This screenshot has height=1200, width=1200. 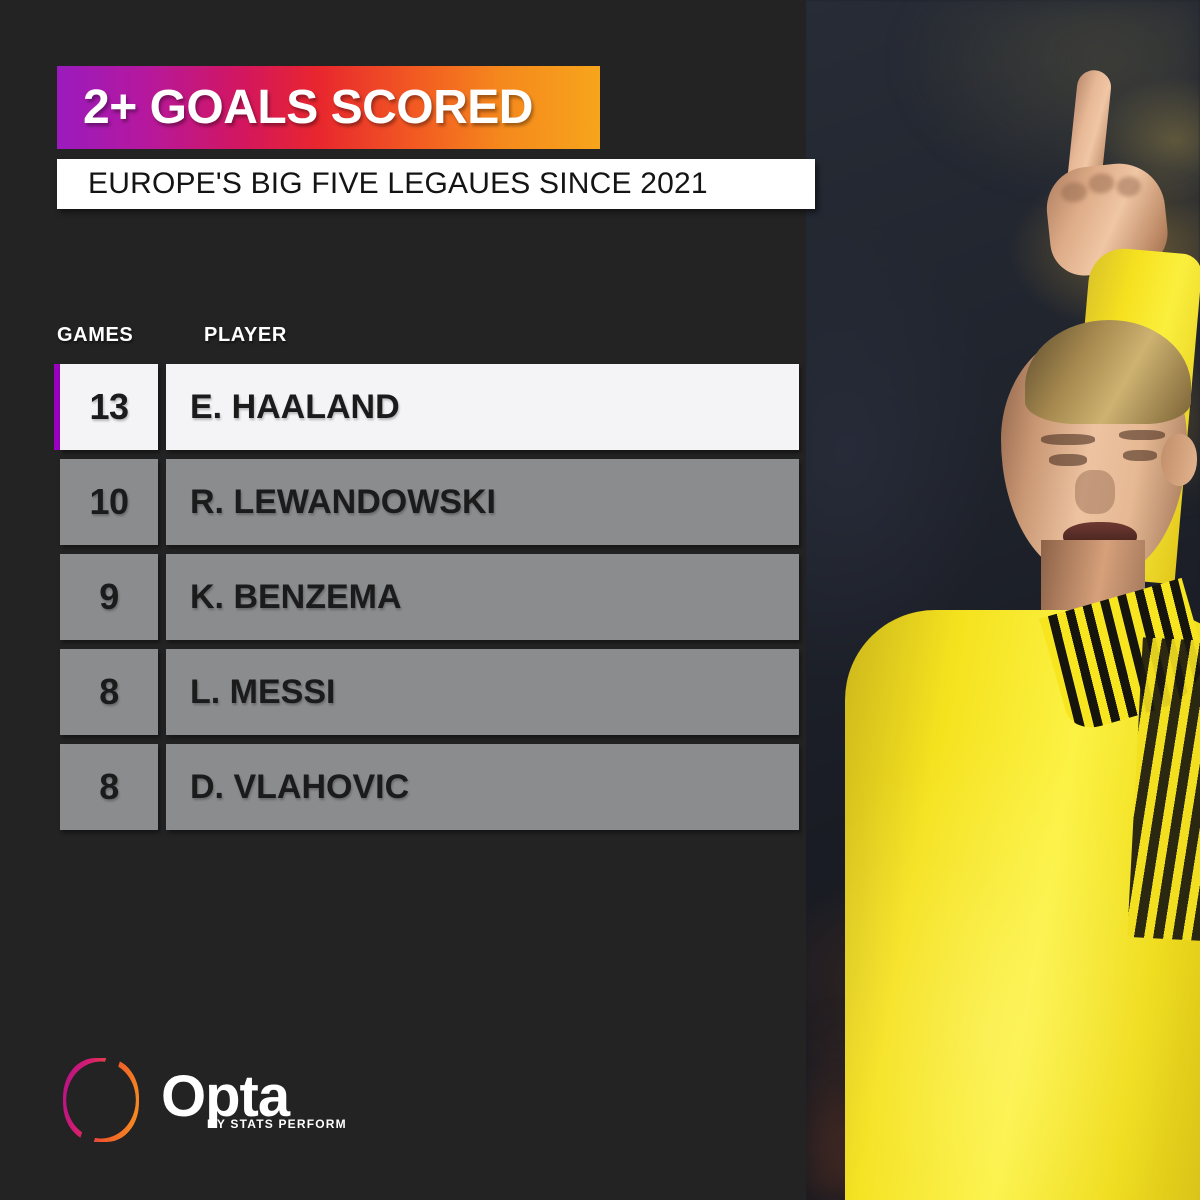 I want to click on table-row: 9 K. BENZEMA, so click(x=428, y=597).